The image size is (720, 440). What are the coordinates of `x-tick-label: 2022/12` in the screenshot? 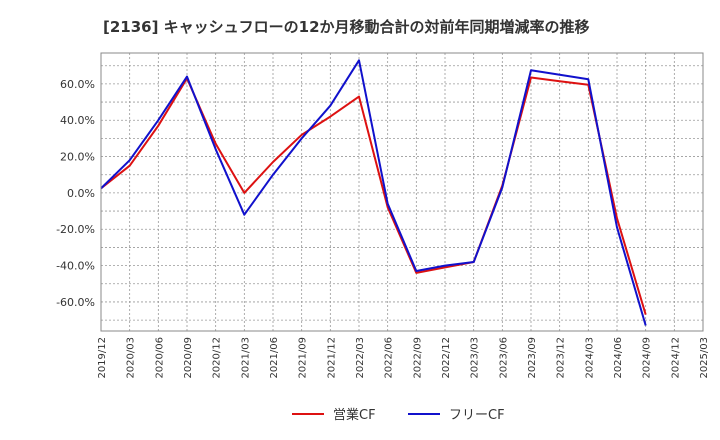 It's located at (446, 358).